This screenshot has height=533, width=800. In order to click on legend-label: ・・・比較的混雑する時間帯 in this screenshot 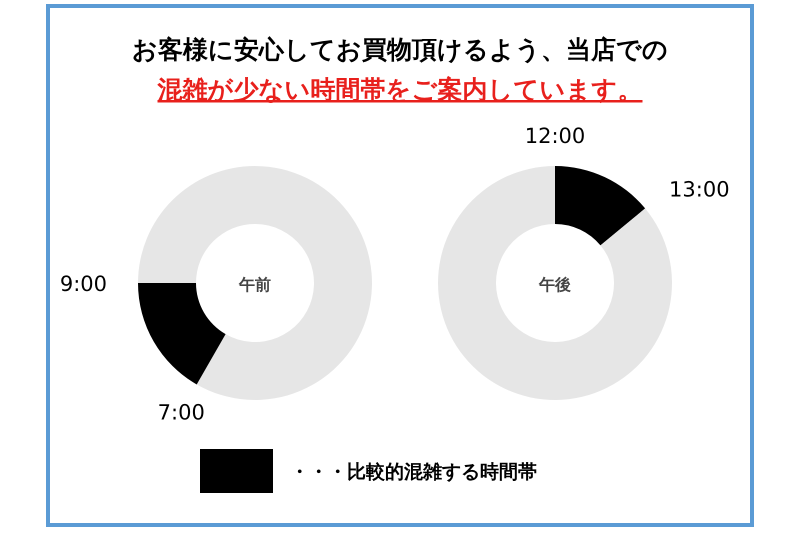, I will do `click(413, 472)`.